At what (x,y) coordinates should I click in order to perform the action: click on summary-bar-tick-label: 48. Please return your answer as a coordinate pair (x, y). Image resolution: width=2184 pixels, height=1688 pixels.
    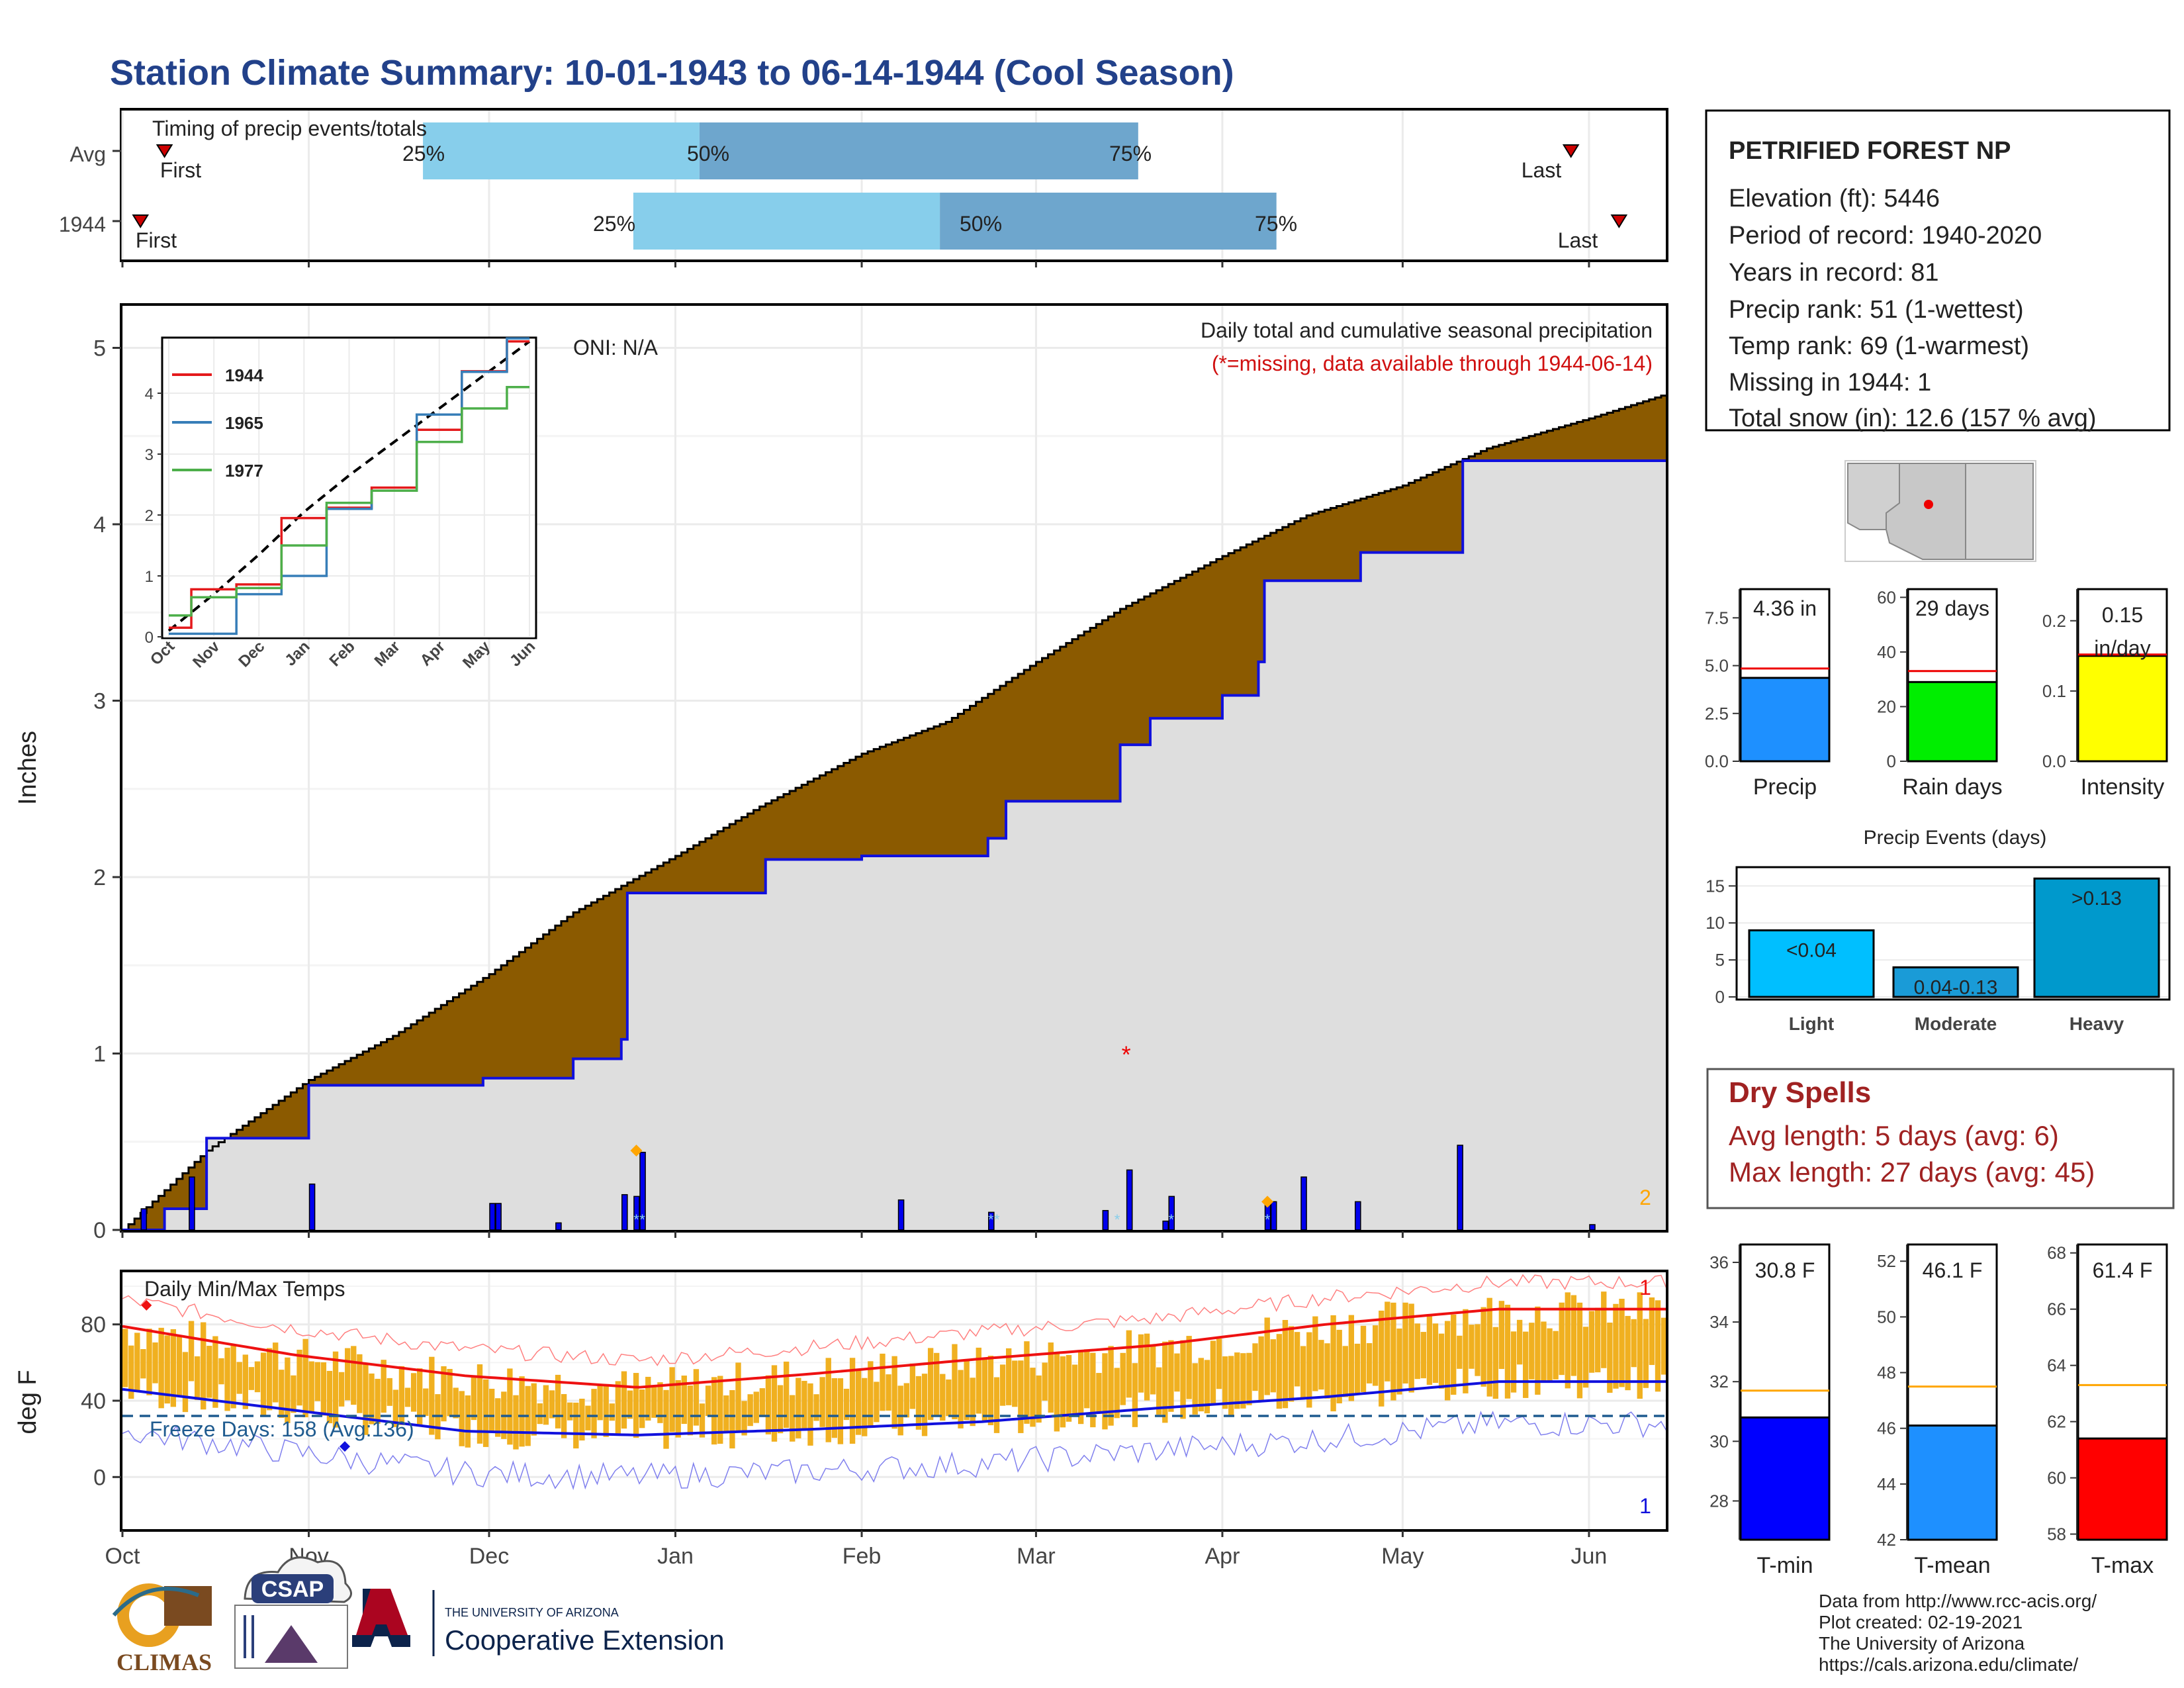
    Looking at the image, I should click on (1886, 1373).